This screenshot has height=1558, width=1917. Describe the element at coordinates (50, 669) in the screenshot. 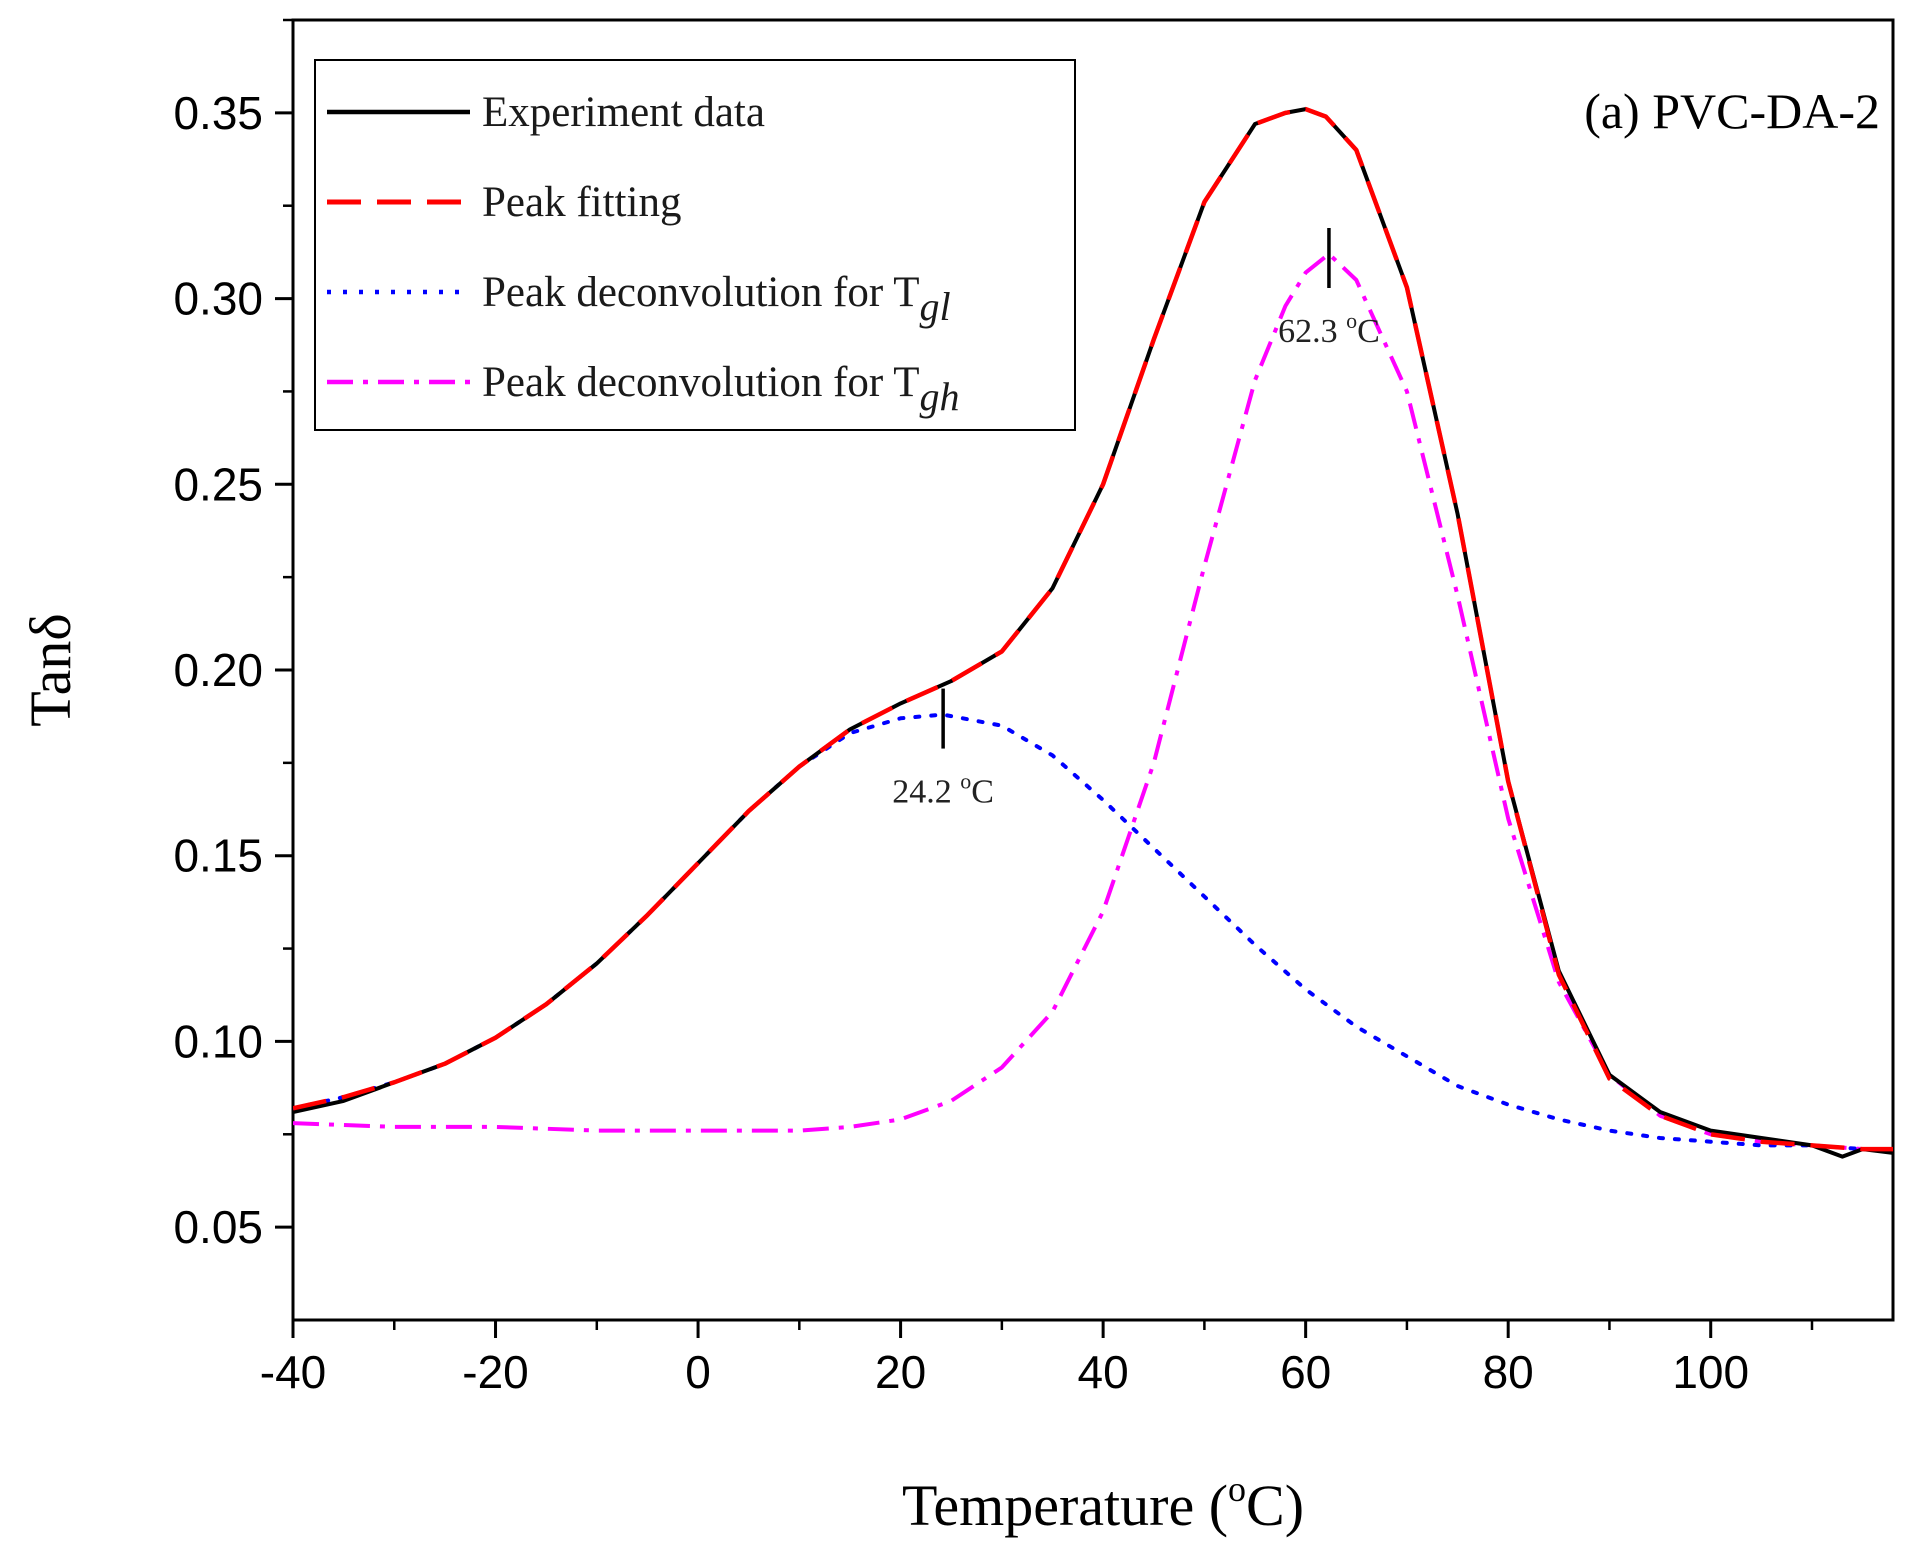

I see `y-axis-title: Tanδ` at that location.